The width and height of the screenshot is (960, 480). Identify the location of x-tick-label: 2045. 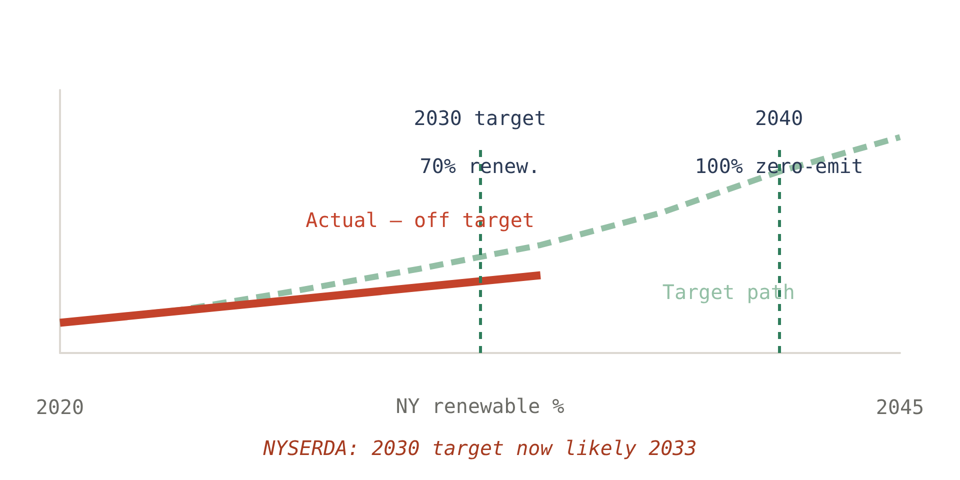
(900, 407).